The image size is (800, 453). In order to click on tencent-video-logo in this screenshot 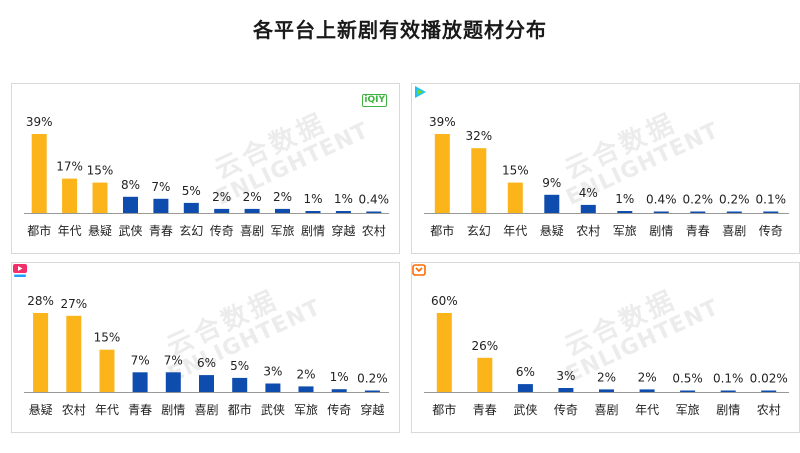, I will do `click(420, 92)`.